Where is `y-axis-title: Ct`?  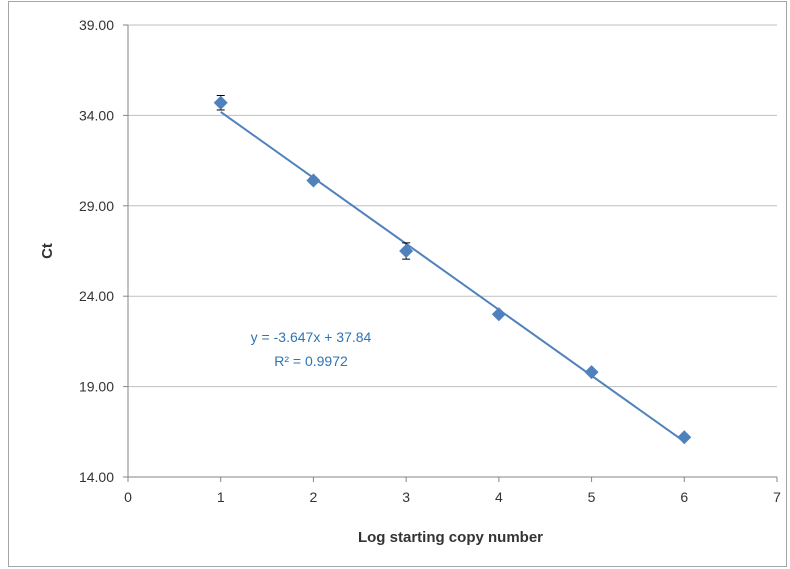
y-axis-title: Ct is located at coordinates (47, 251).